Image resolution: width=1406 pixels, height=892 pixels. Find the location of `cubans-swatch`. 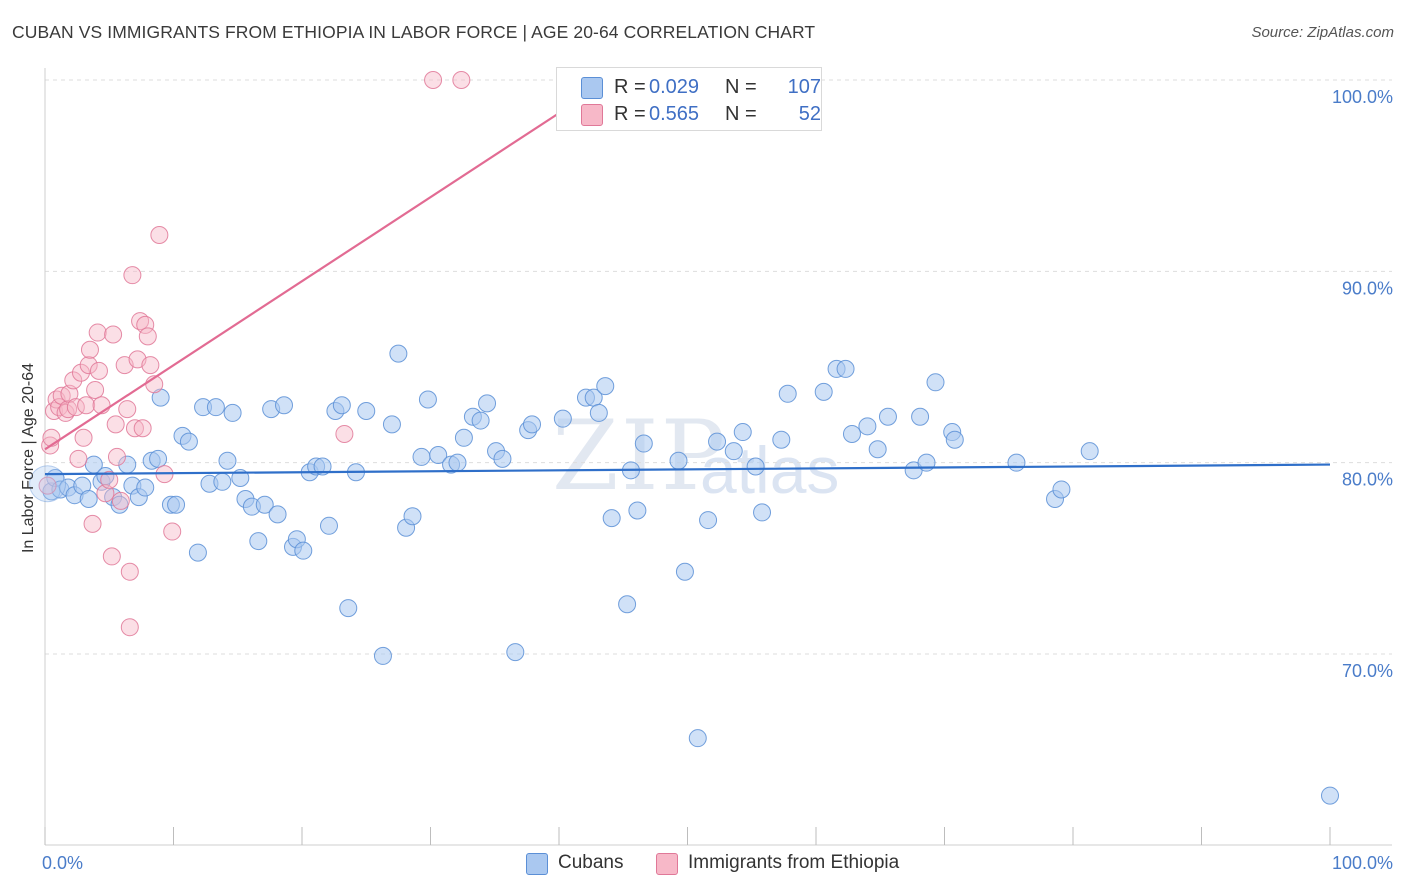

cubans-swatch is located at coordinates (592, 88).